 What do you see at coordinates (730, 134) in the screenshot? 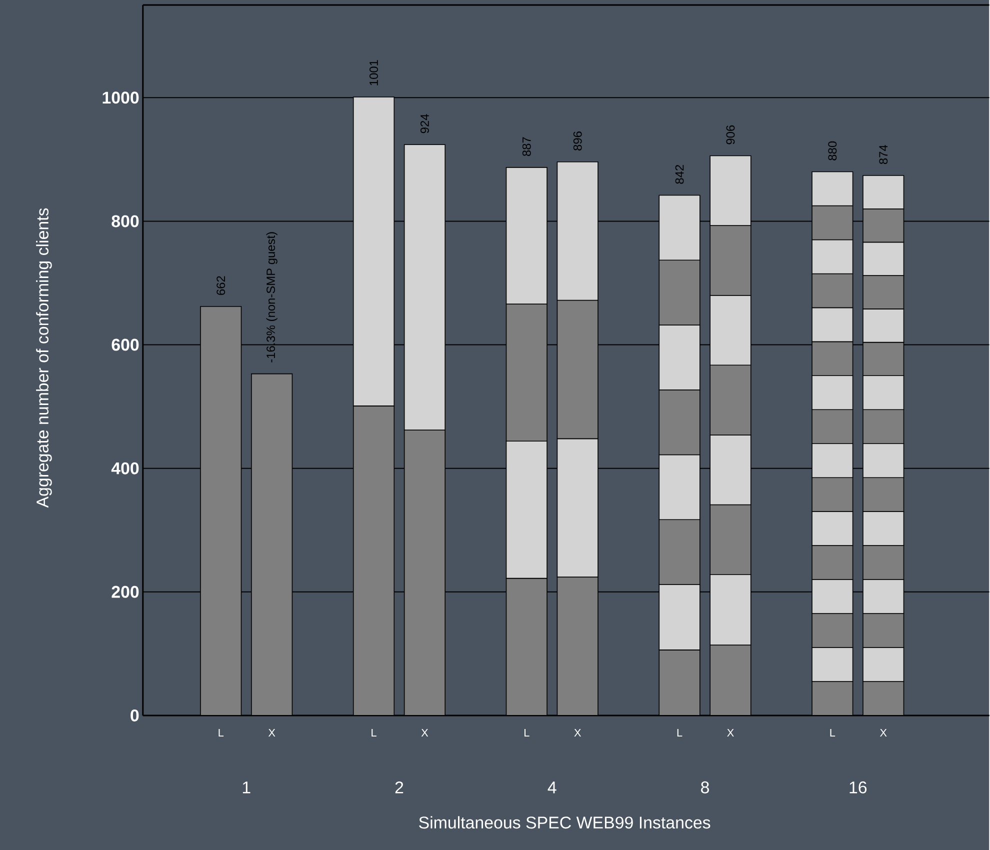
I see `total-label: 906` at bounding box center [730, 134].